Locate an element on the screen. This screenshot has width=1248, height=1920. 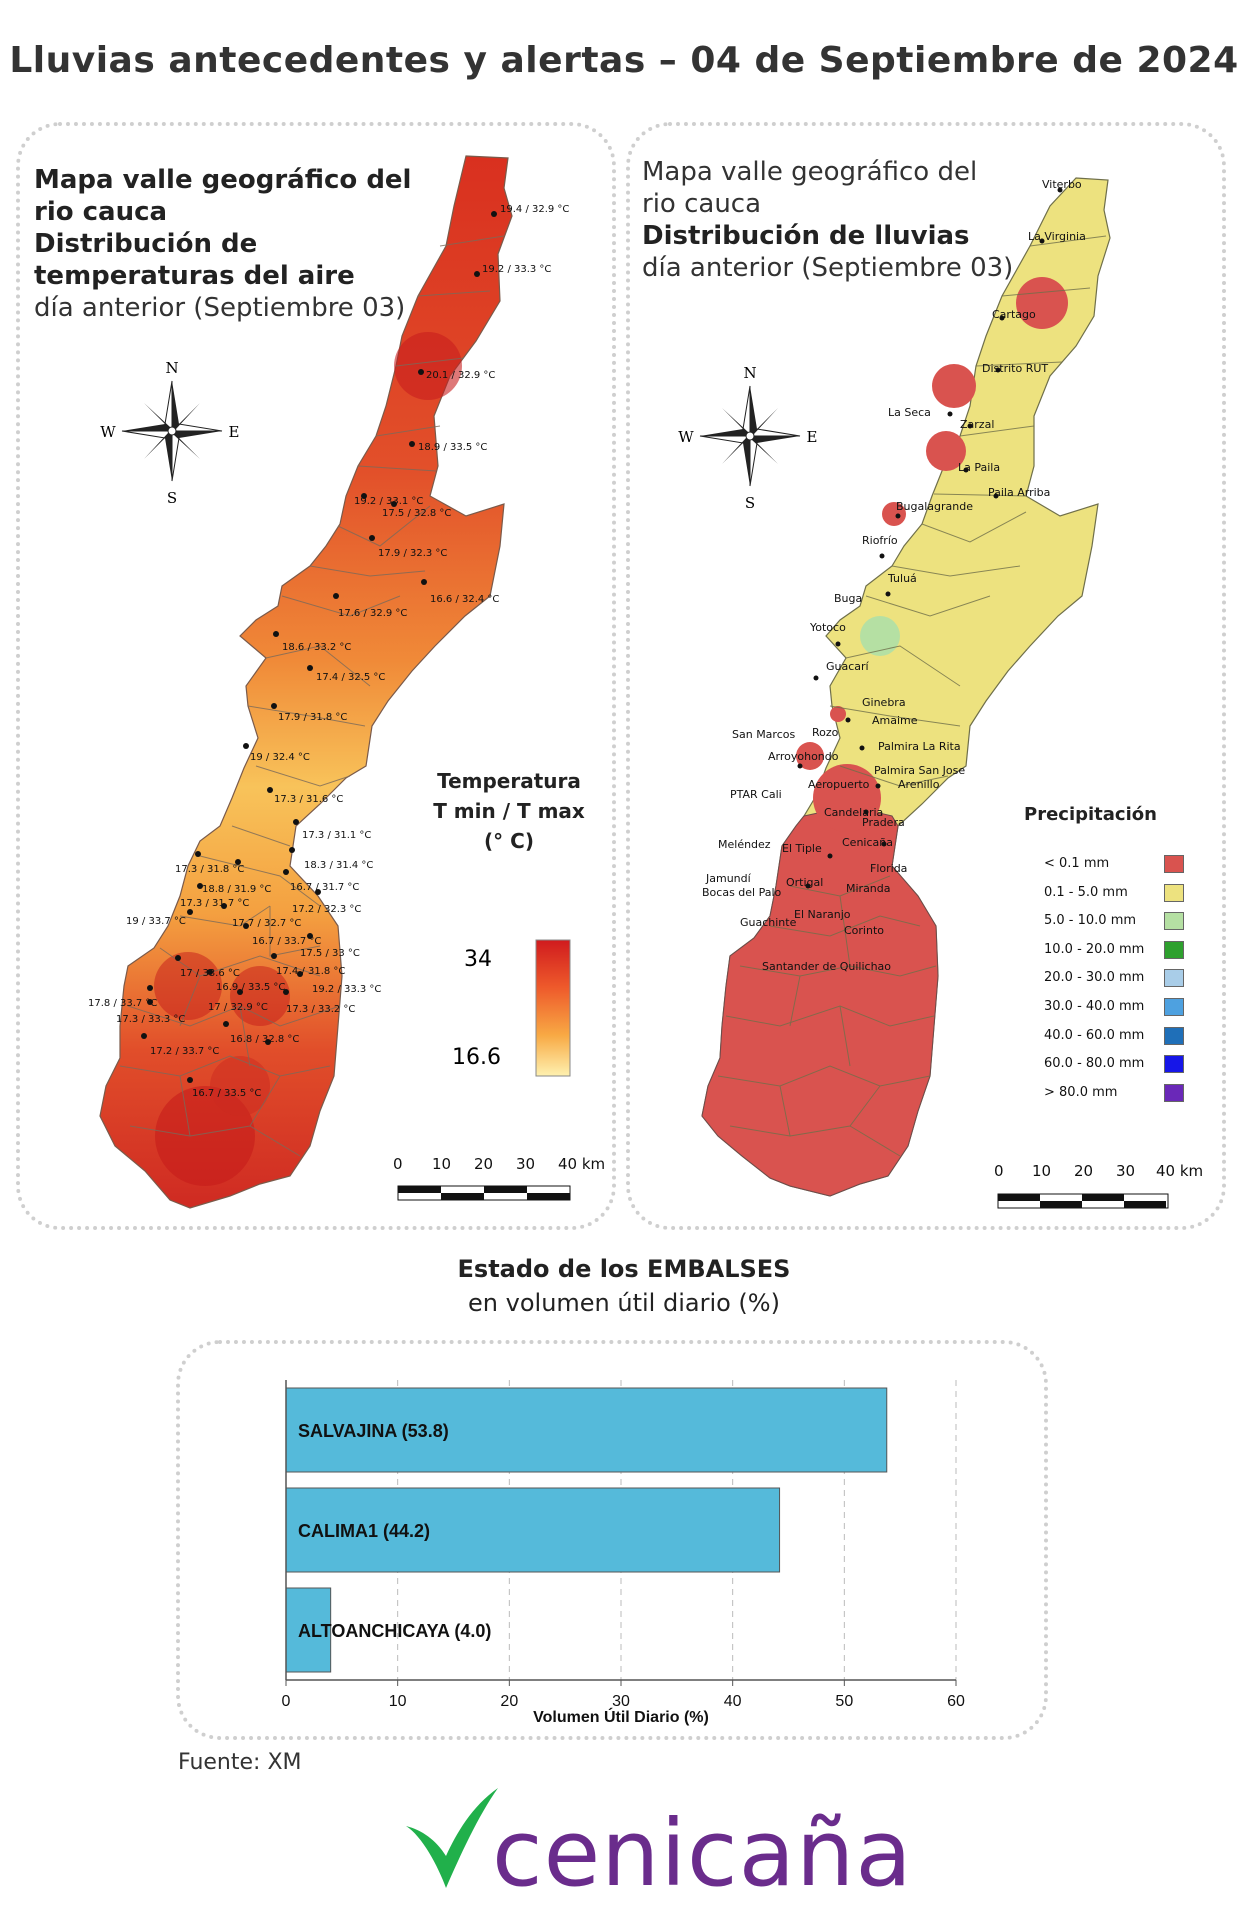
scale-bar: 0 10 20 30 40 km is located at coordinates (499, 1178).